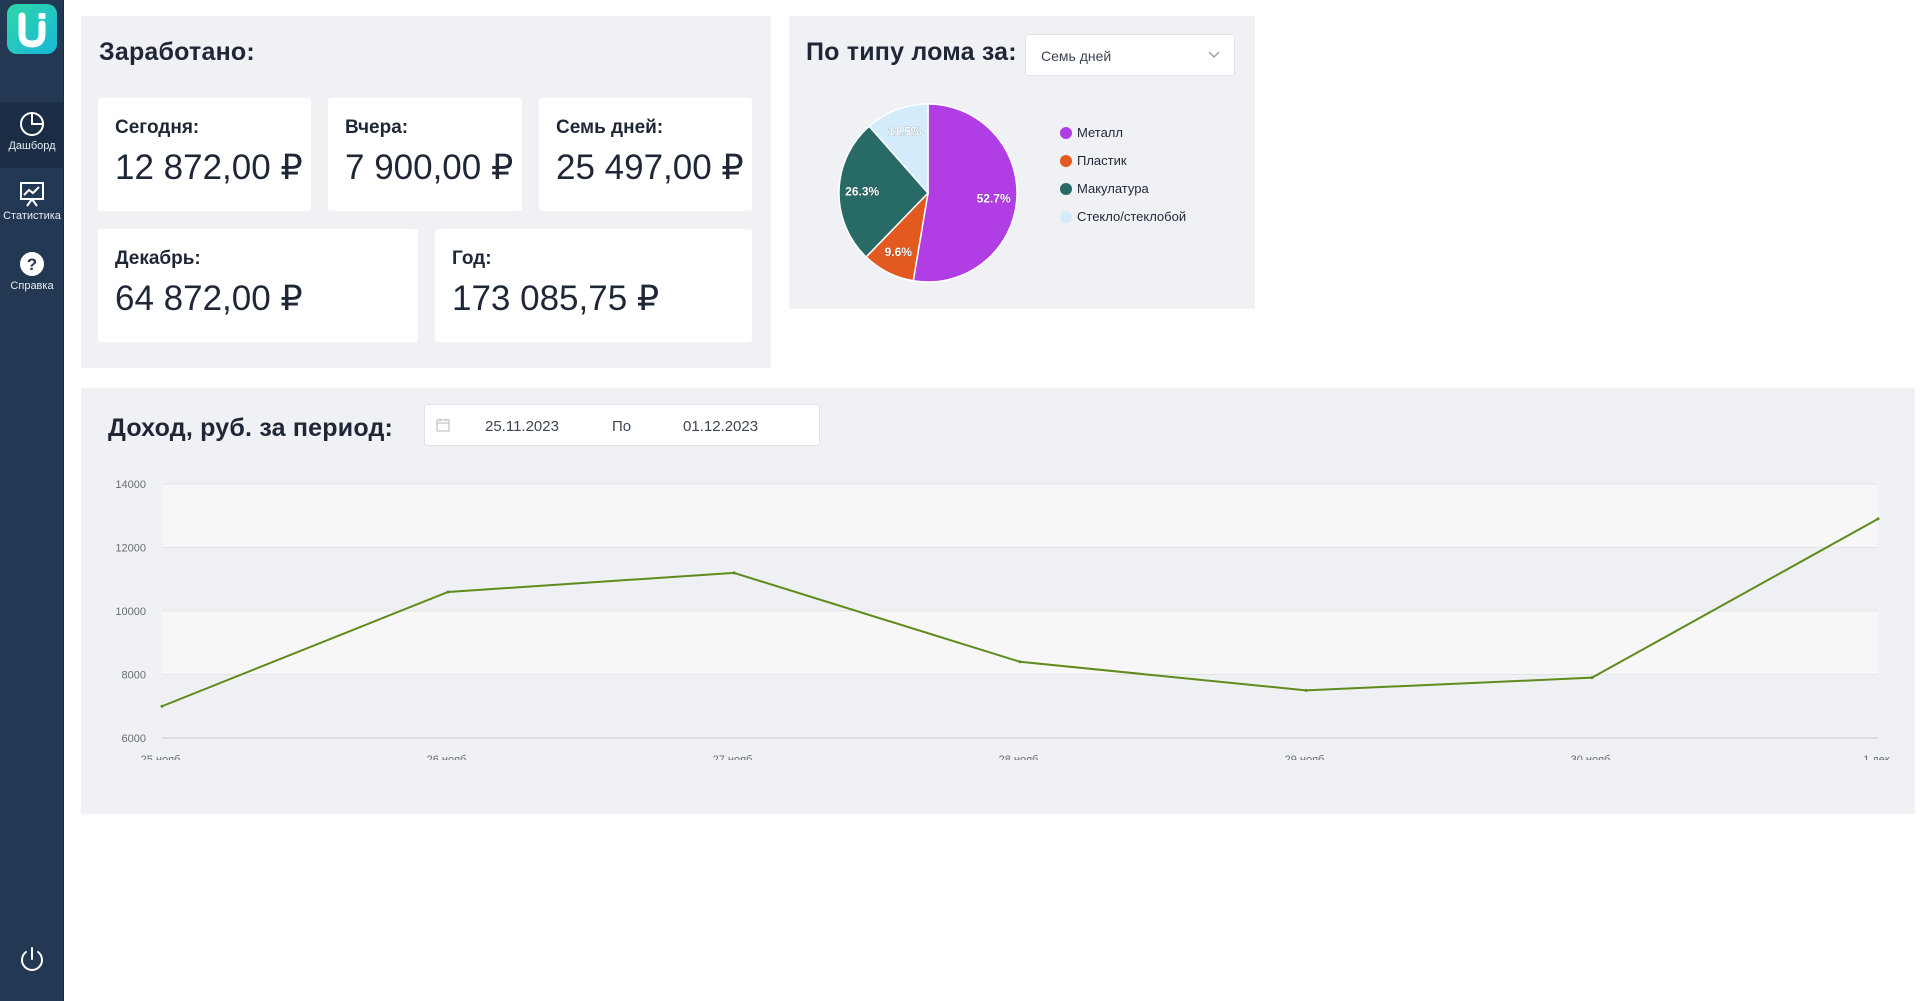 This screenshot has width=1920, height=1001. Describe the element at coordinates (32, 194) in the screenshot. I see `presentation-chart-icon` at that location.